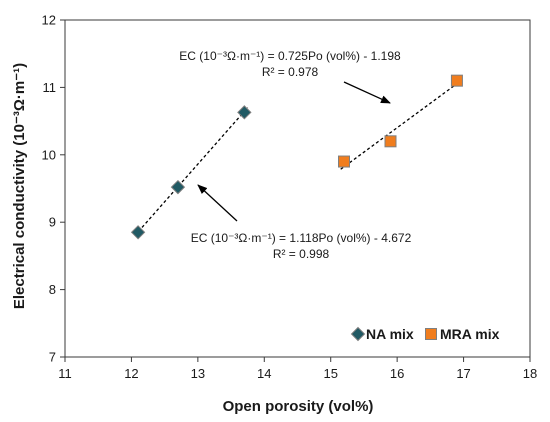  I want to click on x-tick-label: 11, so click(65, 373).